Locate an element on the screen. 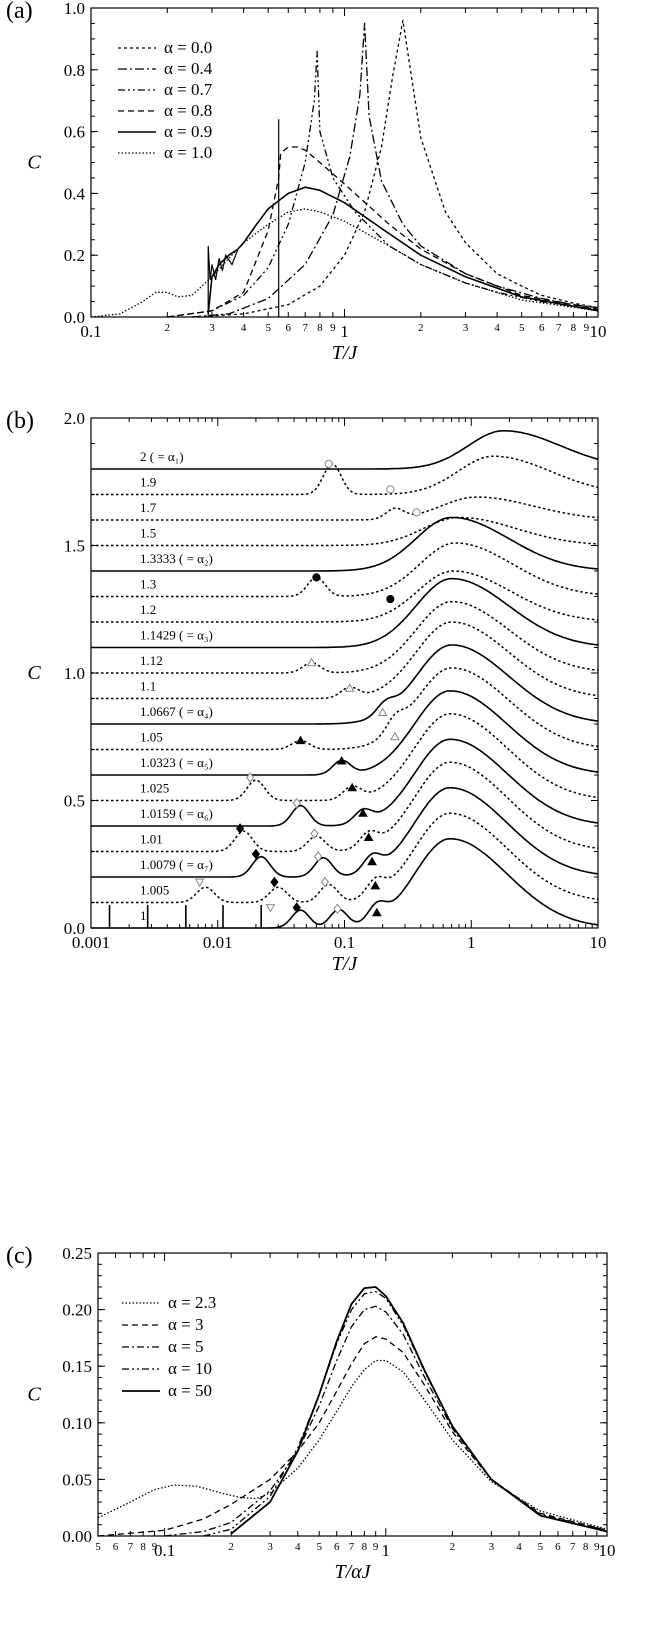  panel-a-y-tick-label: 0.8 is located at coordinates (74, 70).